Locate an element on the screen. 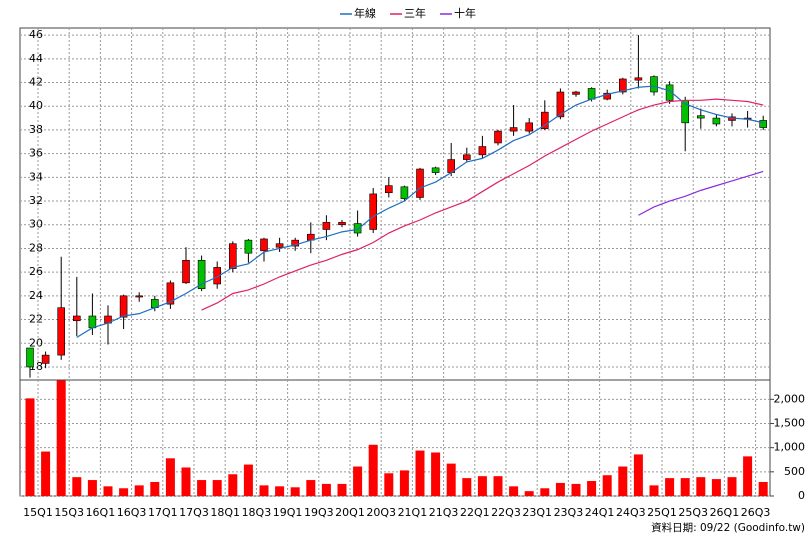 The height and width of the screenshot is (540, 808). y2-tick-label: 1,500 is located at coordinates (790, 423).